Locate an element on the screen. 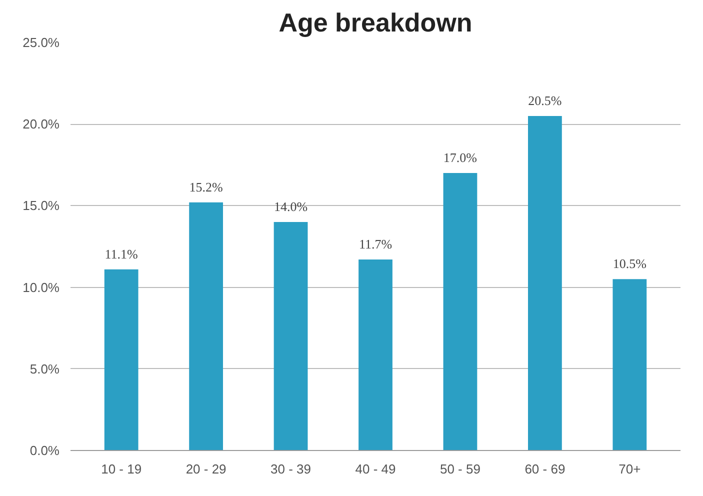 Image resolution: width=703 pixels, height=496 pixels. x-tick-label: 10 - 19 is located at coordinates (121, 469).